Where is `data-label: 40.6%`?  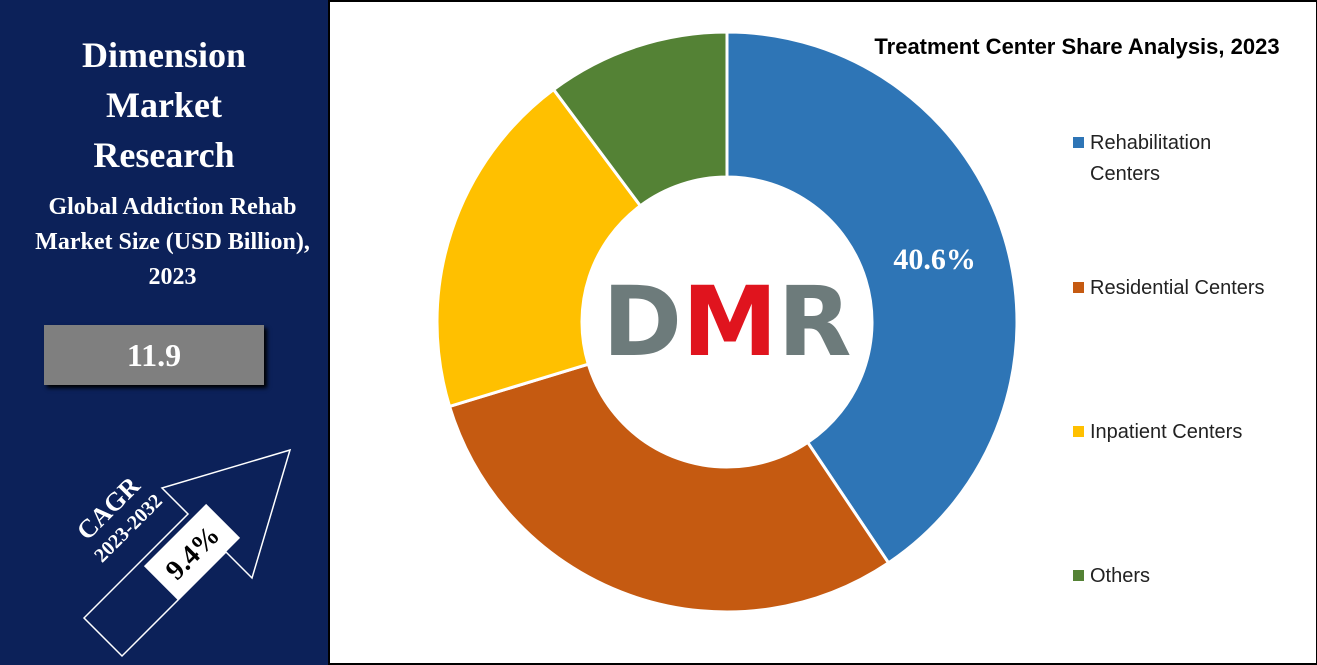
data-label: 40.6% is located at coordinates (934, 259).